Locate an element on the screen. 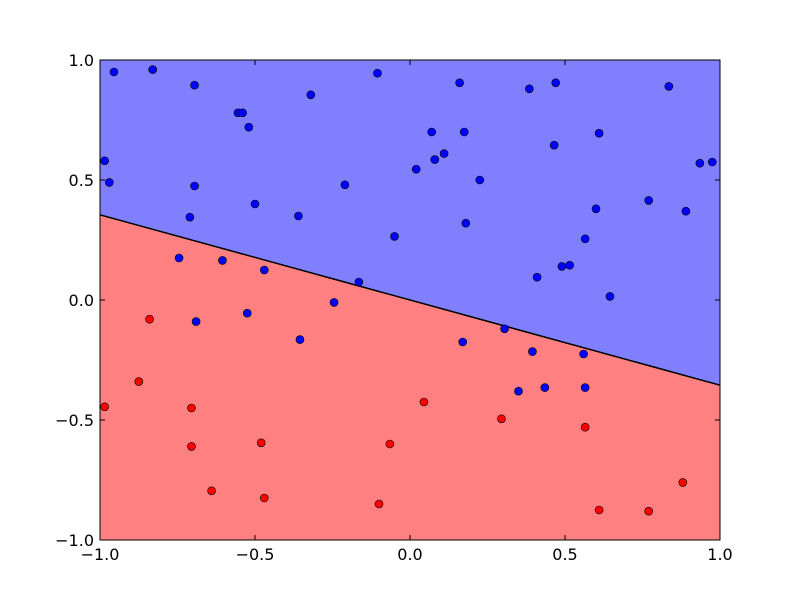 Image resolution: width=800 pixels, height=600 pixels. x-tick-label: 0.0 is located at coordinates (409, 554).